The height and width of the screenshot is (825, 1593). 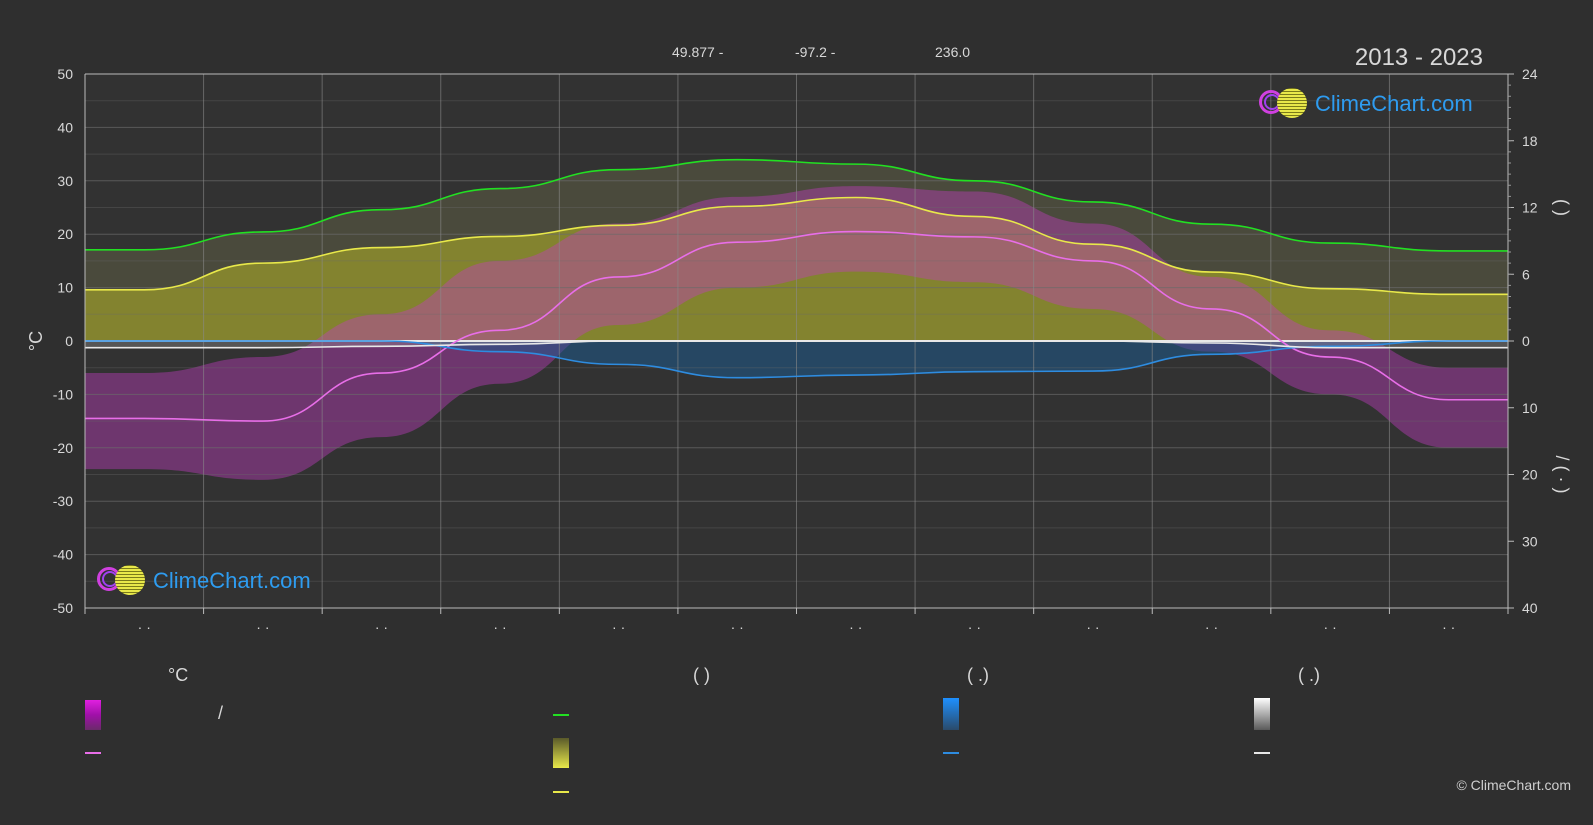 What do you see at coordinates (178, 675) in the screenshot?
I see `legend-temperature-header: °C` at bounding box center [178, 675].